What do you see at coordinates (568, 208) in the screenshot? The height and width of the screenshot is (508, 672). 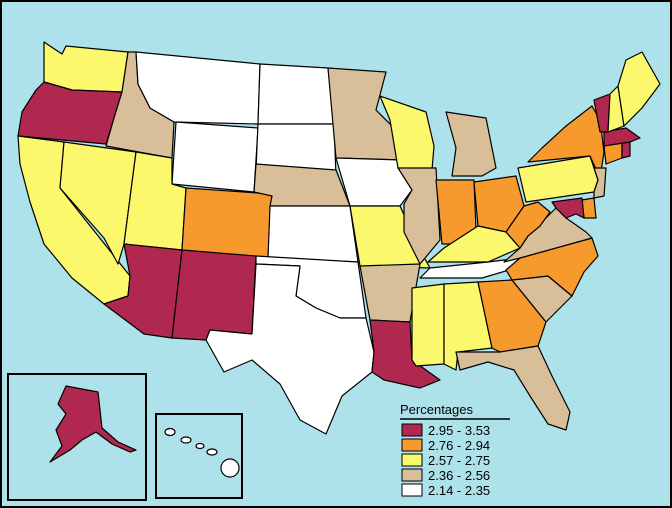 I see `state-md` at bounding box center [568, 208].